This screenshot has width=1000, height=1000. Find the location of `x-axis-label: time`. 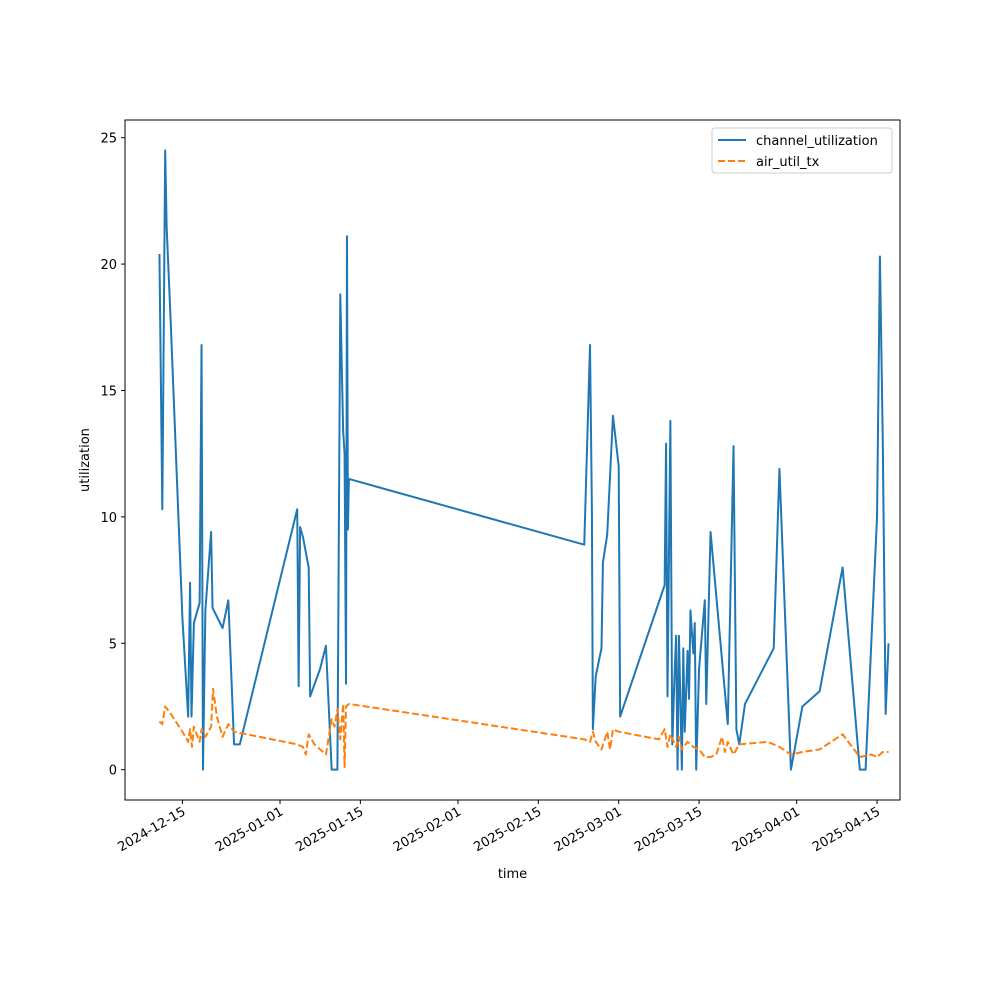

x-axis-label: time is located at coordinates (512, 874).